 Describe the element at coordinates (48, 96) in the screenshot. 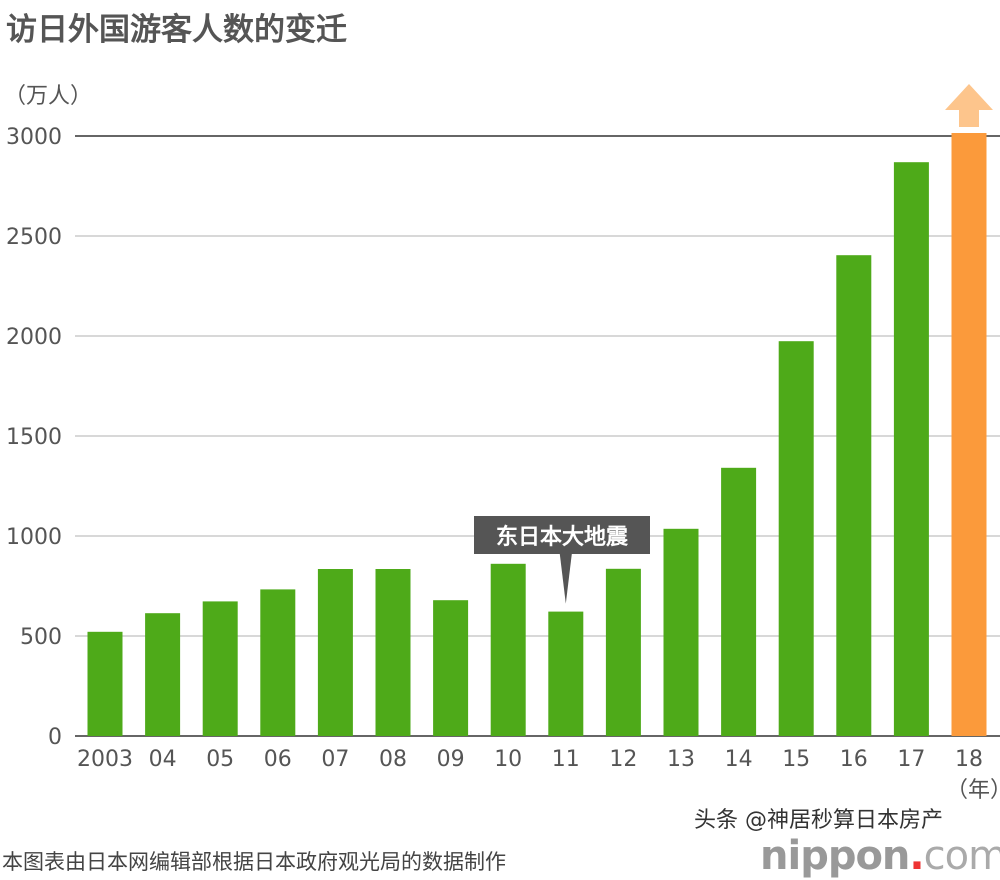

I see `y-axis-unit: （万人）` at that location.